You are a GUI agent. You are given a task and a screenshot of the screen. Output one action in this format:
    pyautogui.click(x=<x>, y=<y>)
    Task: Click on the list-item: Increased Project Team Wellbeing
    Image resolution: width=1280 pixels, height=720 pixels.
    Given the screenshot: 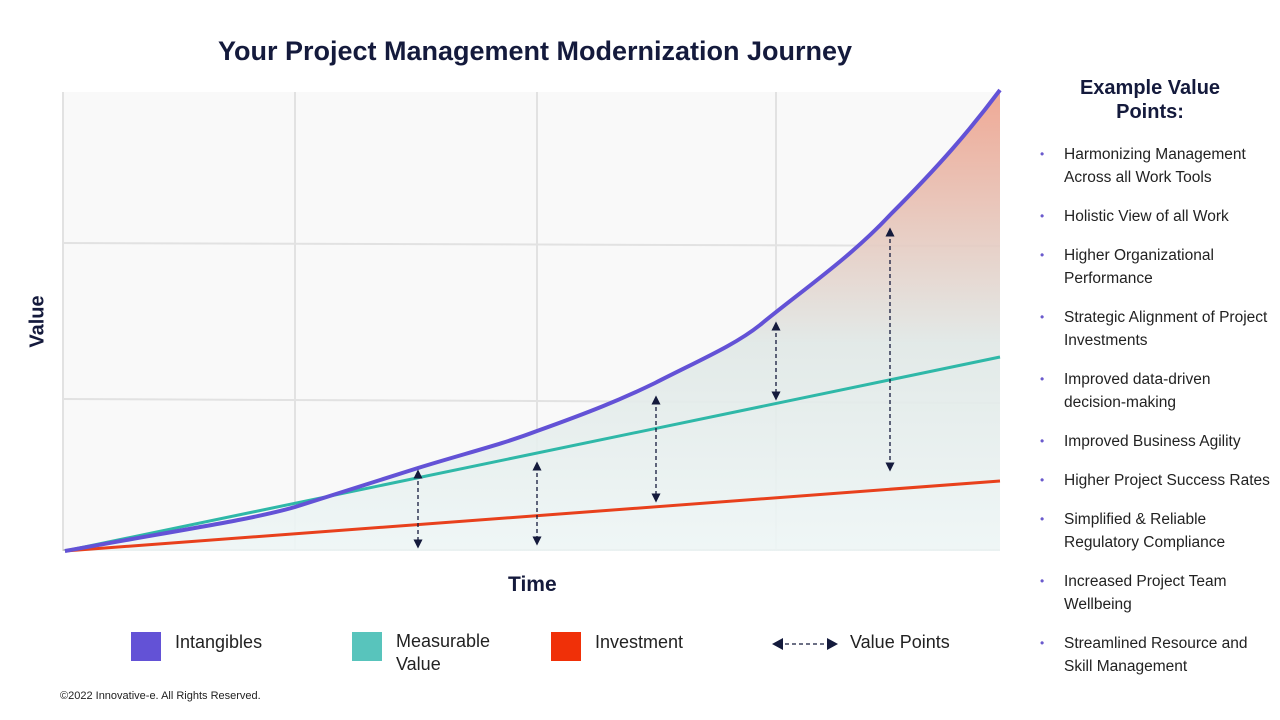 What is the action you would take?
    pyautogui.click(x=1157, y=593)
    